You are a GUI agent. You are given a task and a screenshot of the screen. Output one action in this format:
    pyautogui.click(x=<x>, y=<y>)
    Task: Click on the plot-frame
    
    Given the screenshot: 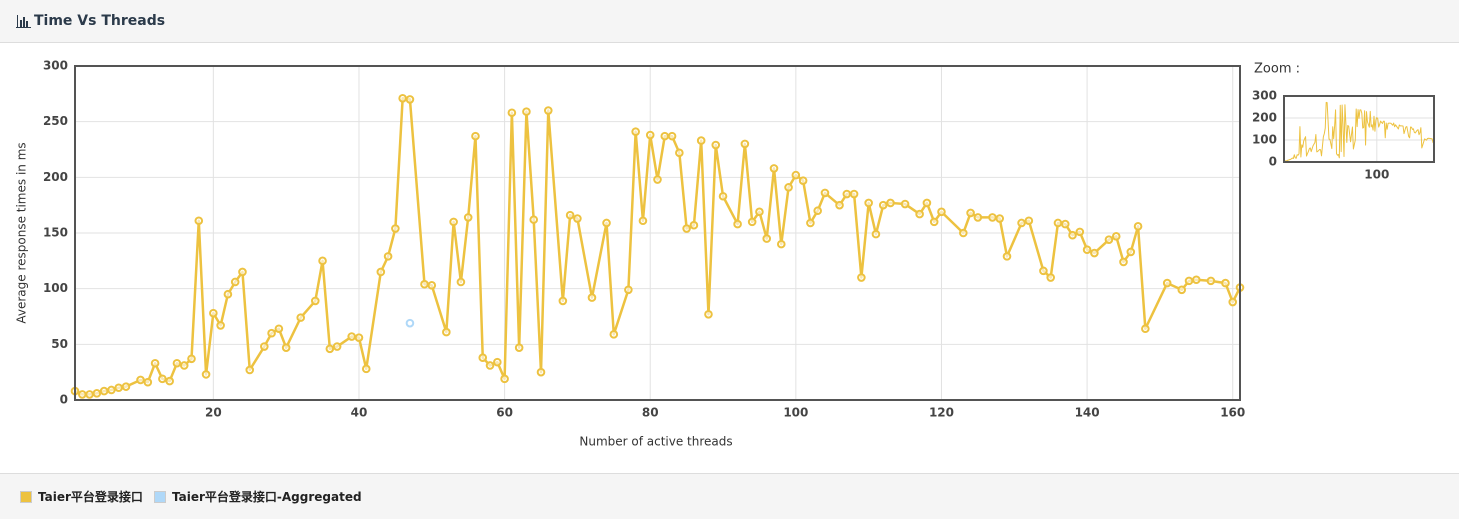 What is the action you would take?
    pyautogui.click(x=1359, y=129)
    